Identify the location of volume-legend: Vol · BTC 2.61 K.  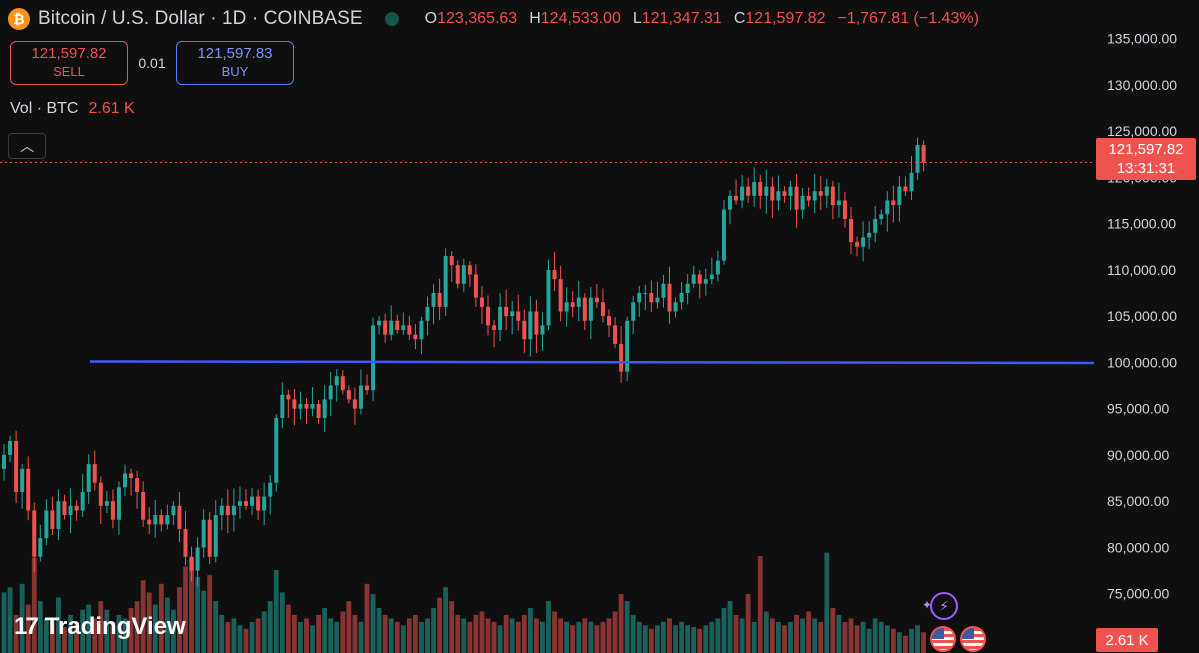
(72, 109).